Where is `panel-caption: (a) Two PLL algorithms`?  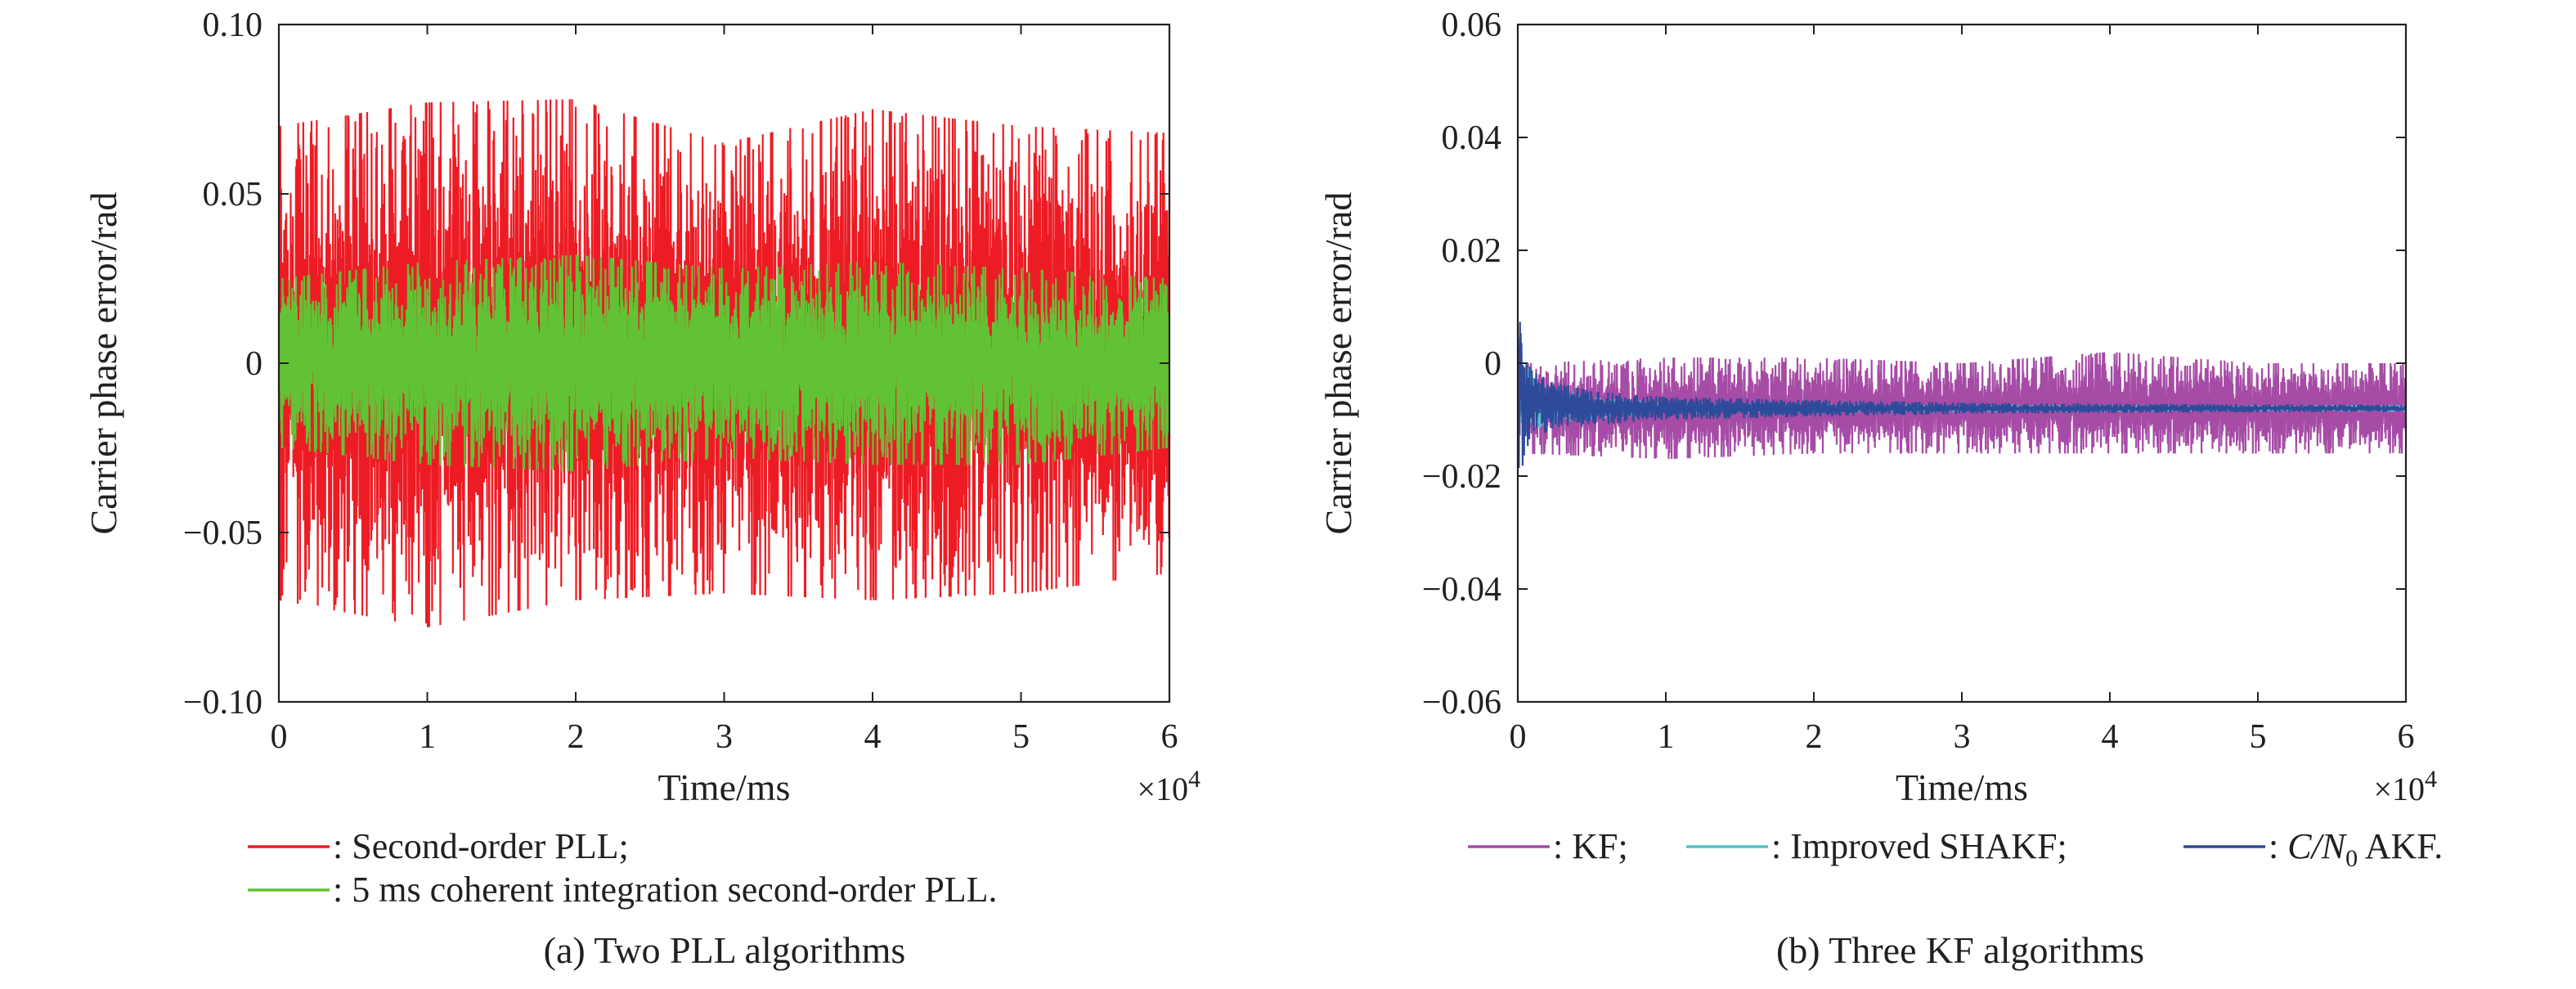
panel-caption: (a) Two PLL algorithms is located at coordinates (725, 950).